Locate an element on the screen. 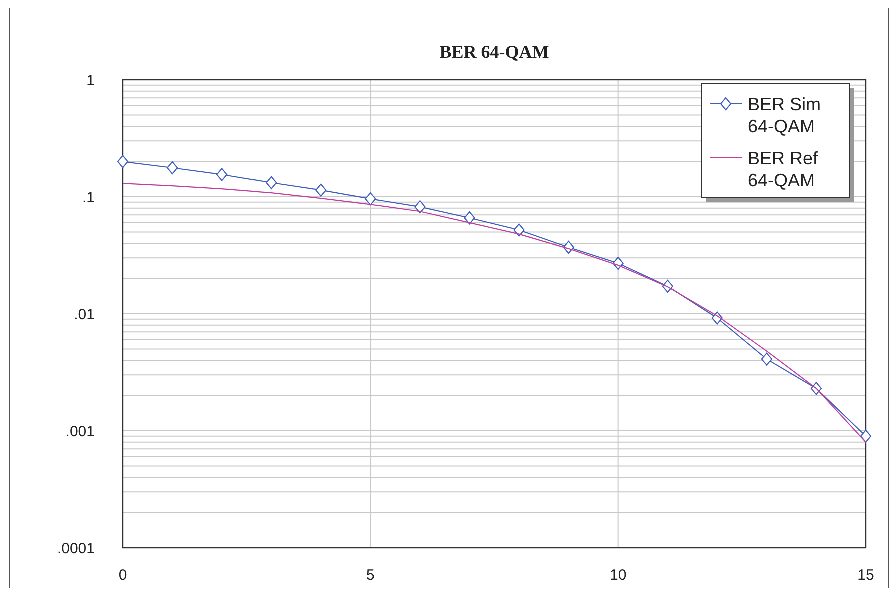 This screenshot has height=596, width=889. x-tick-label: 15 is located at coordinates (866, 575).